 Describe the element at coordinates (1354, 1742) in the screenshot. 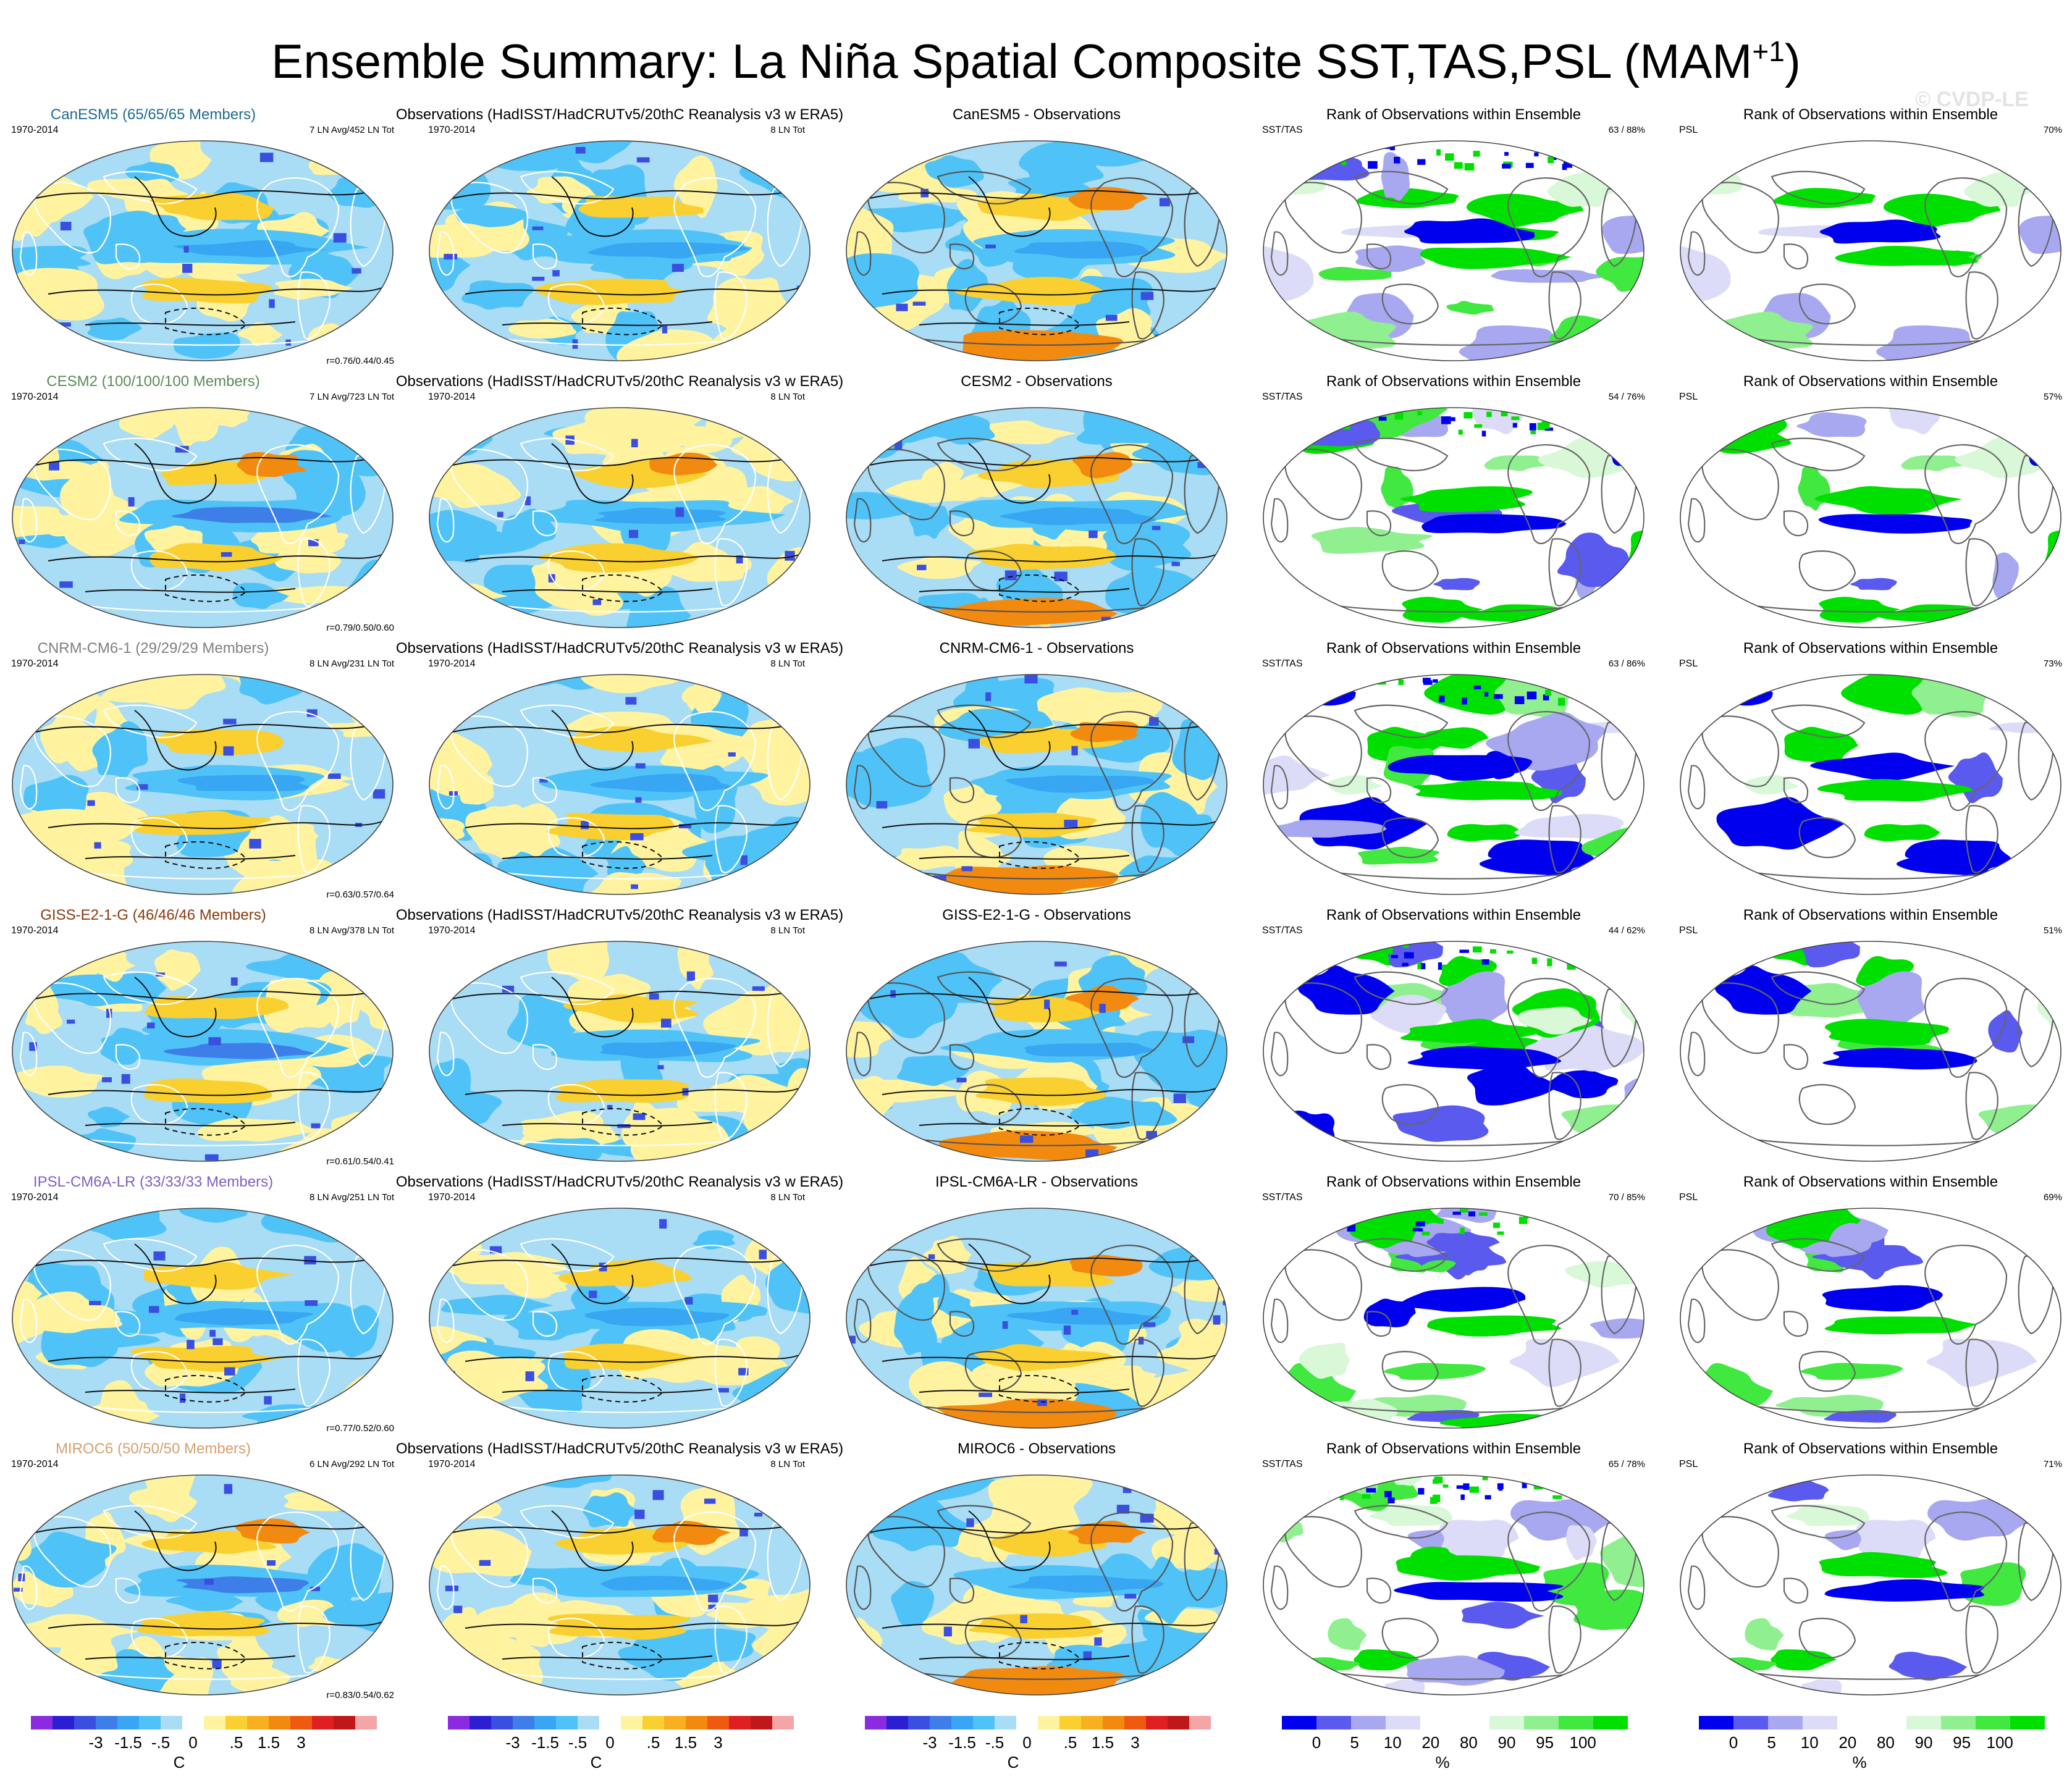

I see `colorbar-tick: 5` at that location.